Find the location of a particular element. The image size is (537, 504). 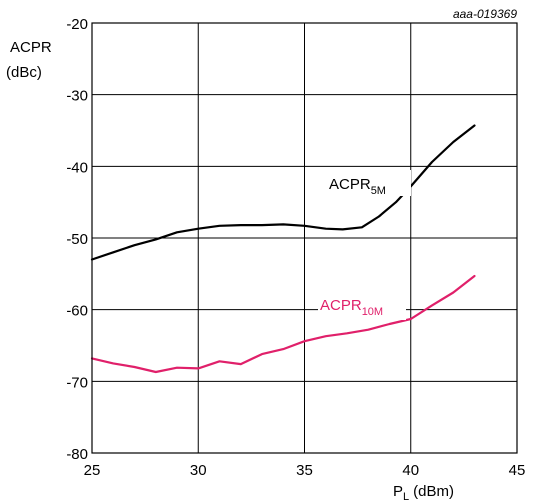

y-tick-label: -40 is located at coordinates (77, 167).